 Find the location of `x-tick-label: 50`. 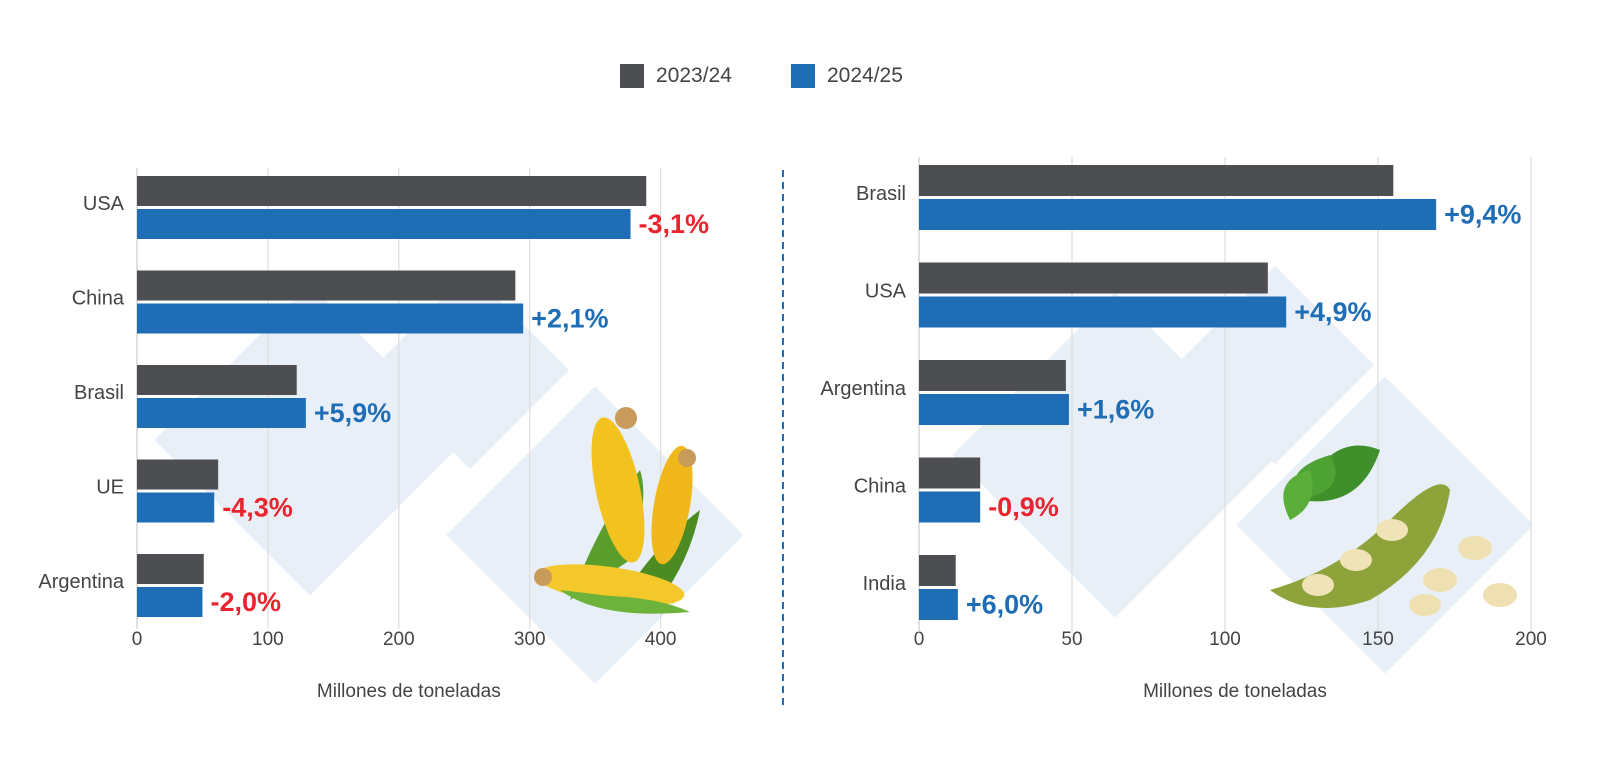

x-tick-label: 50 is located at coordinates (1071, 639).